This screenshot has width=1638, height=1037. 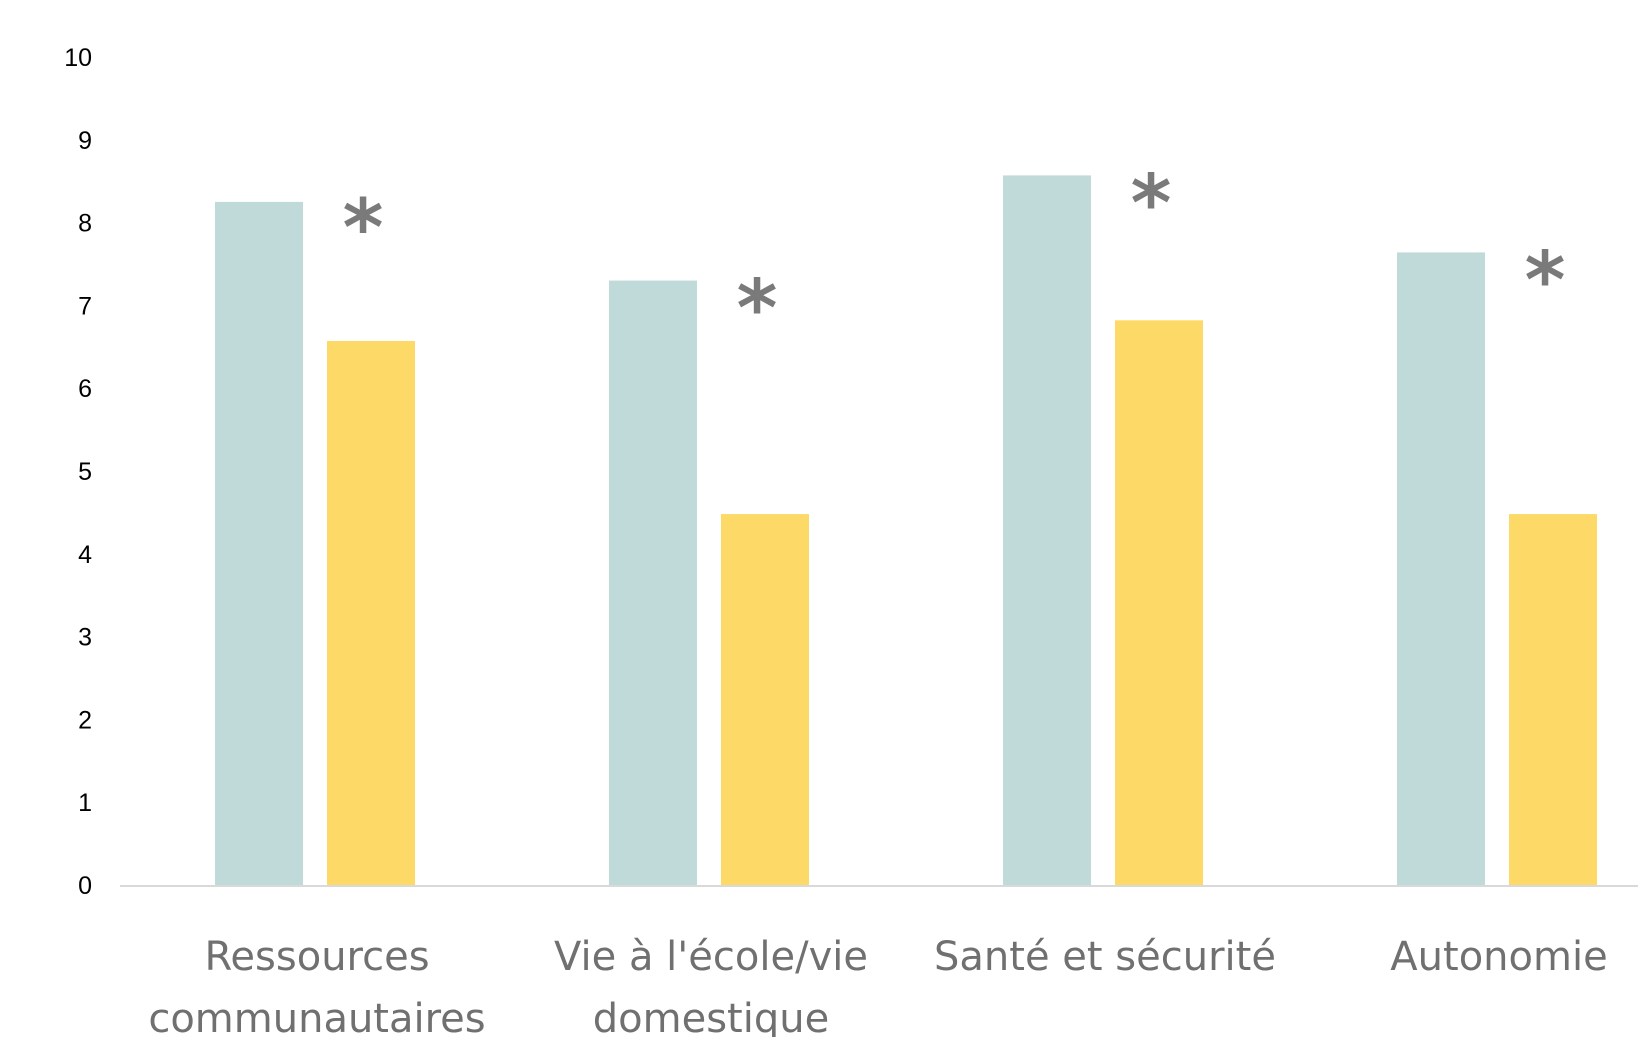 What do you see at coordinates (85, 141) in the screenshot?
I see `y-tick-label: 9` at bounding box center [85, 141].